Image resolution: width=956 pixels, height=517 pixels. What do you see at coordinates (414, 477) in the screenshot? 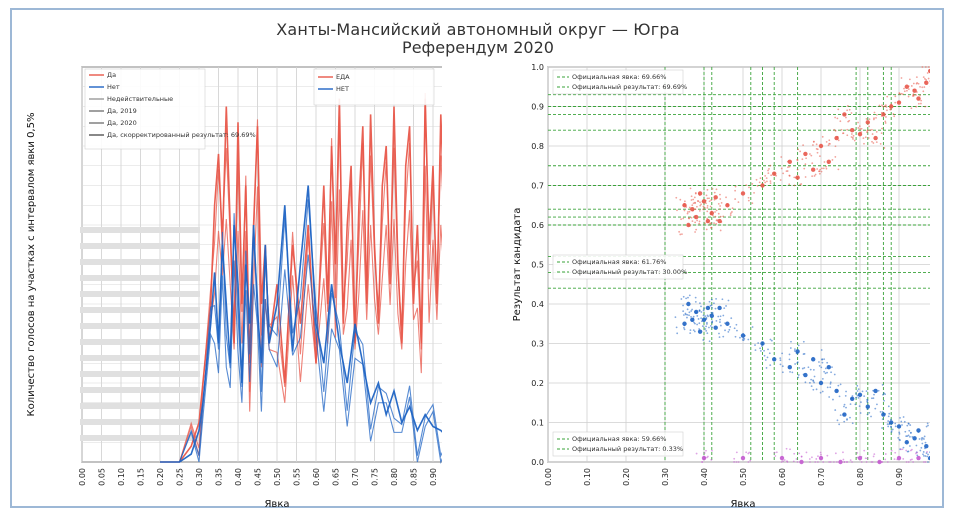
I see `x-tick-label: 0.85` at bounding box center [414, 477].